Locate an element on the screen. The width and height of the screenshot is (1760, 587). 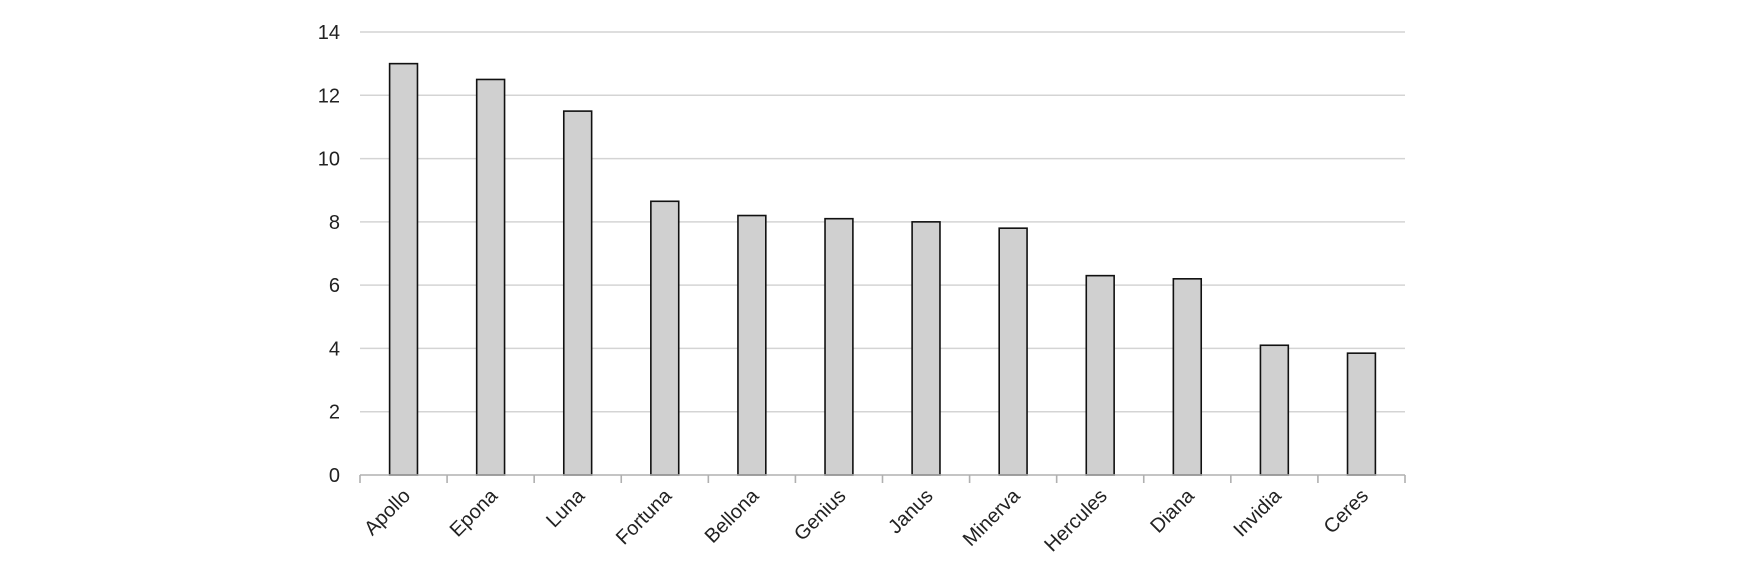
bar-janus is located at coordinates (926, 348).